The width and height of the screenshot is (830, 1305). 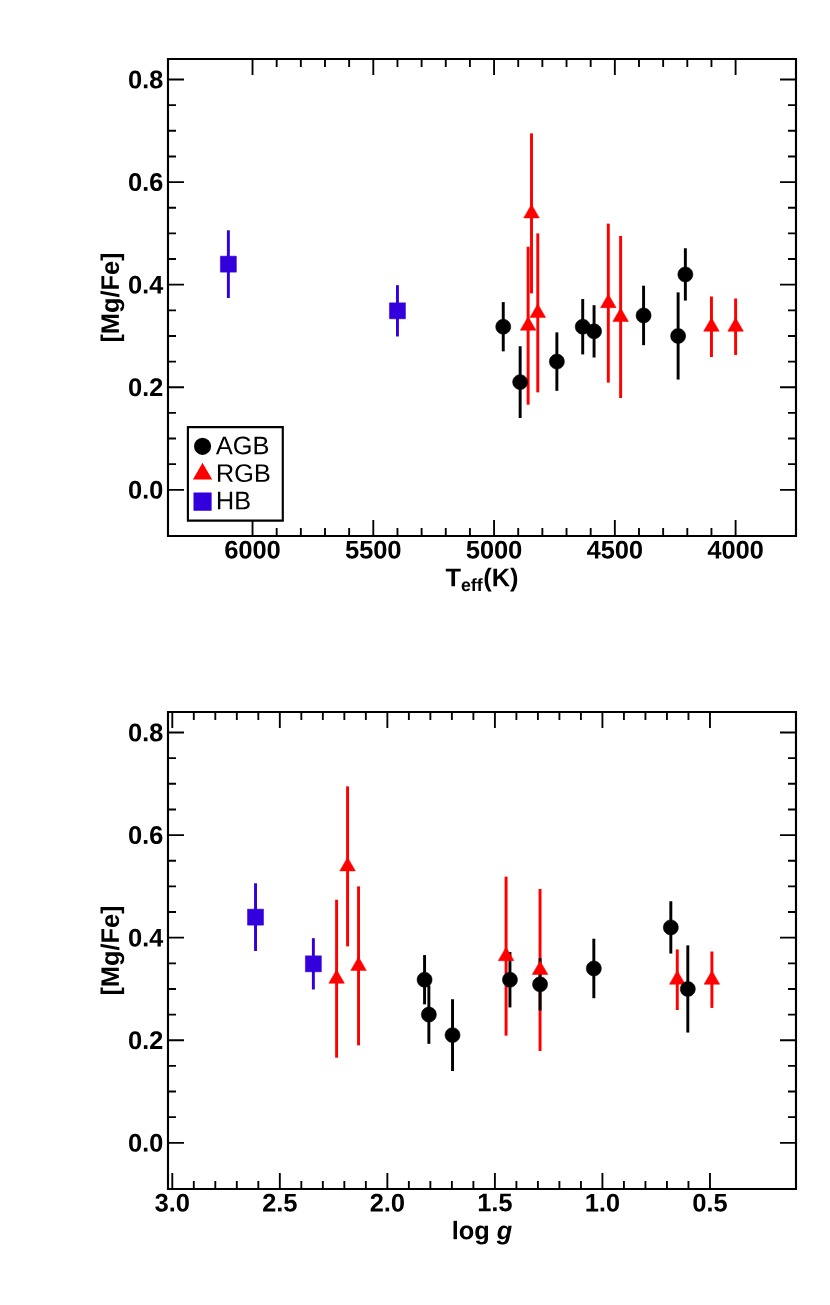 What do you see at coordinates (482, 1232) in the screenshot?
I see `x-axis-title: log g` at bounding box center [482, 1232].